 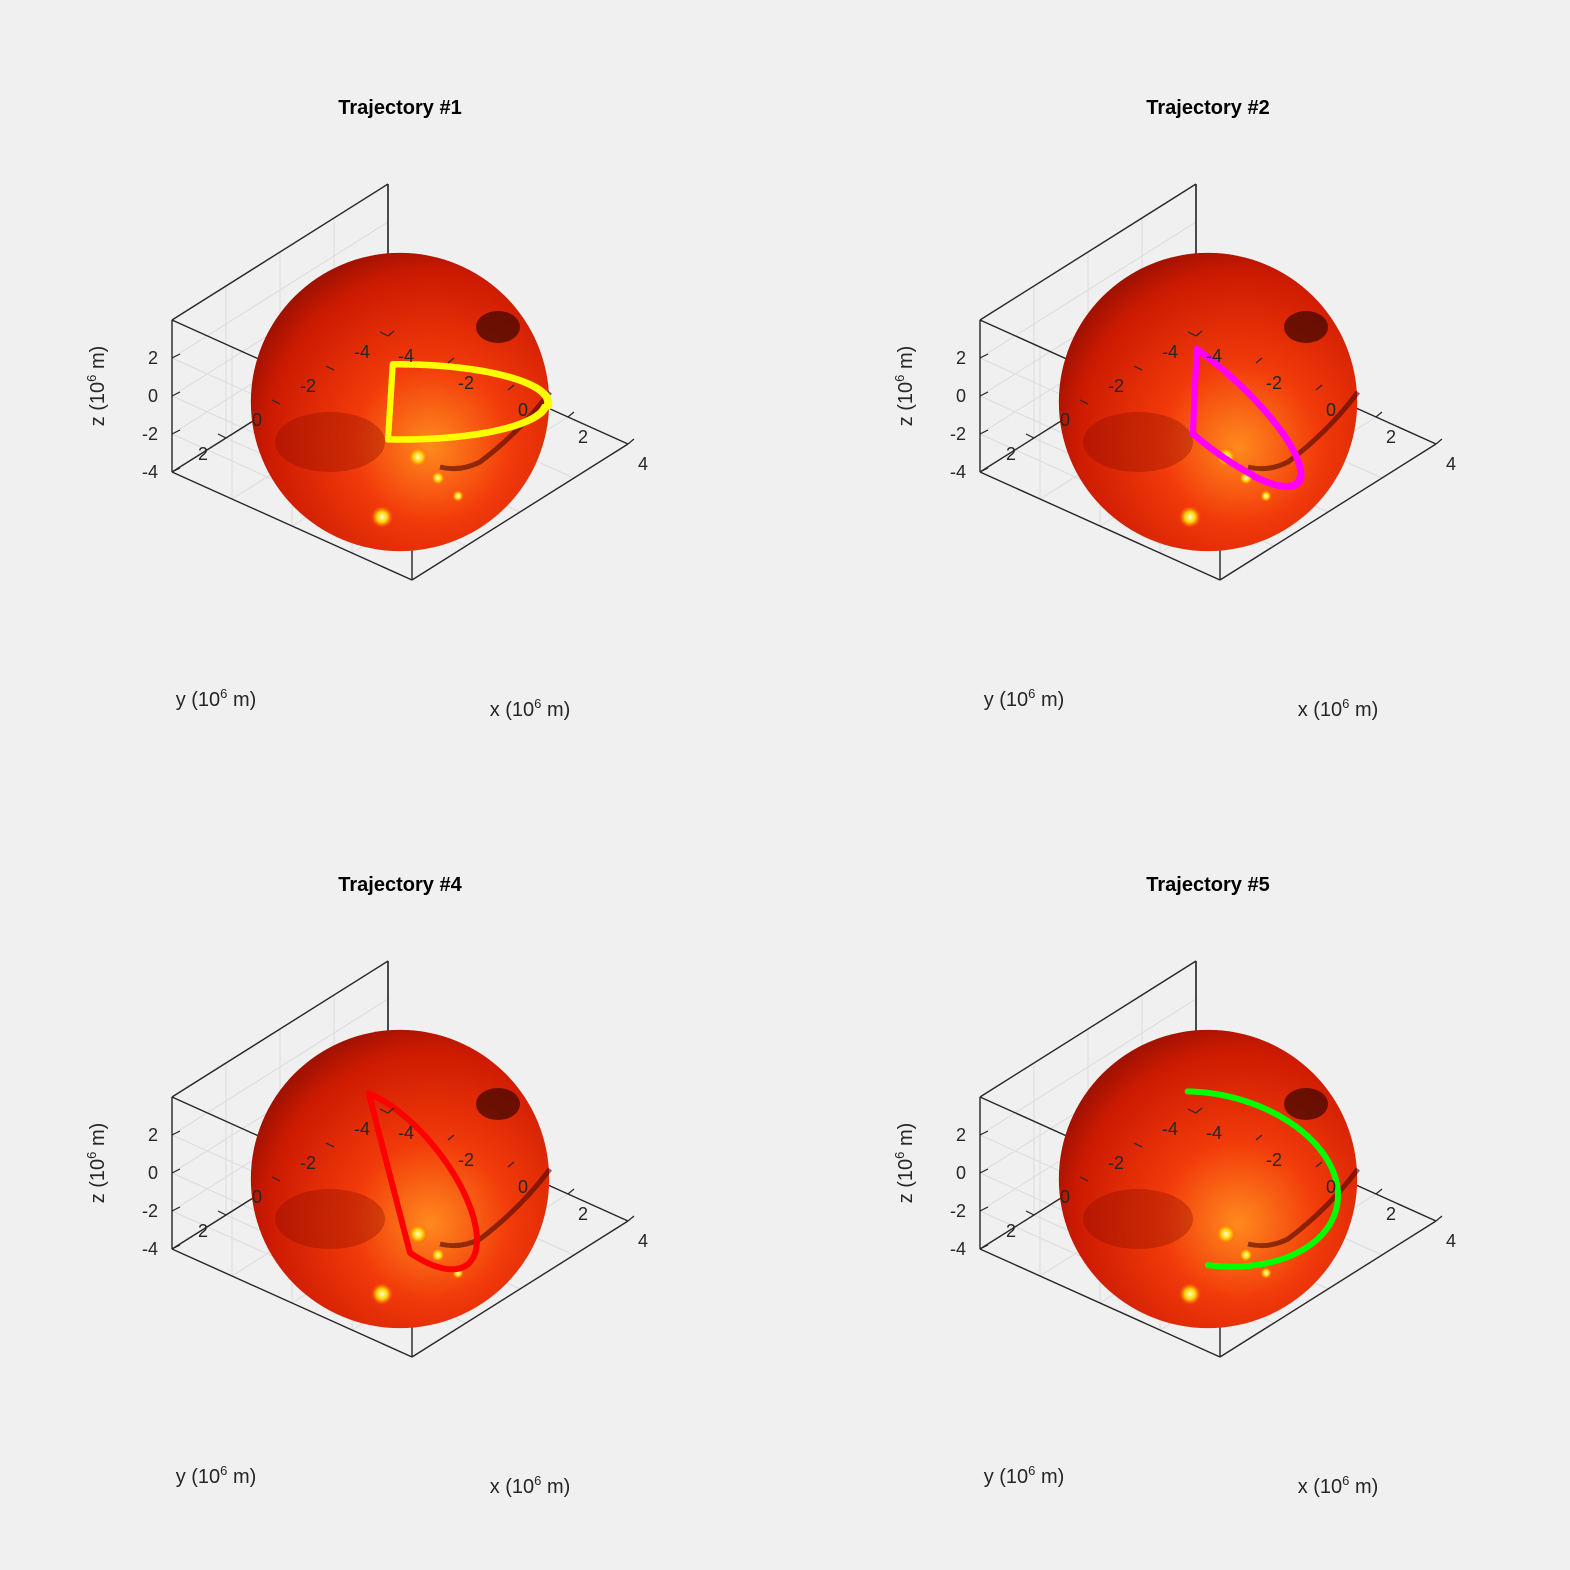 I want to click on chart-title: Trajectory #2, so click(x=1207, y=108).